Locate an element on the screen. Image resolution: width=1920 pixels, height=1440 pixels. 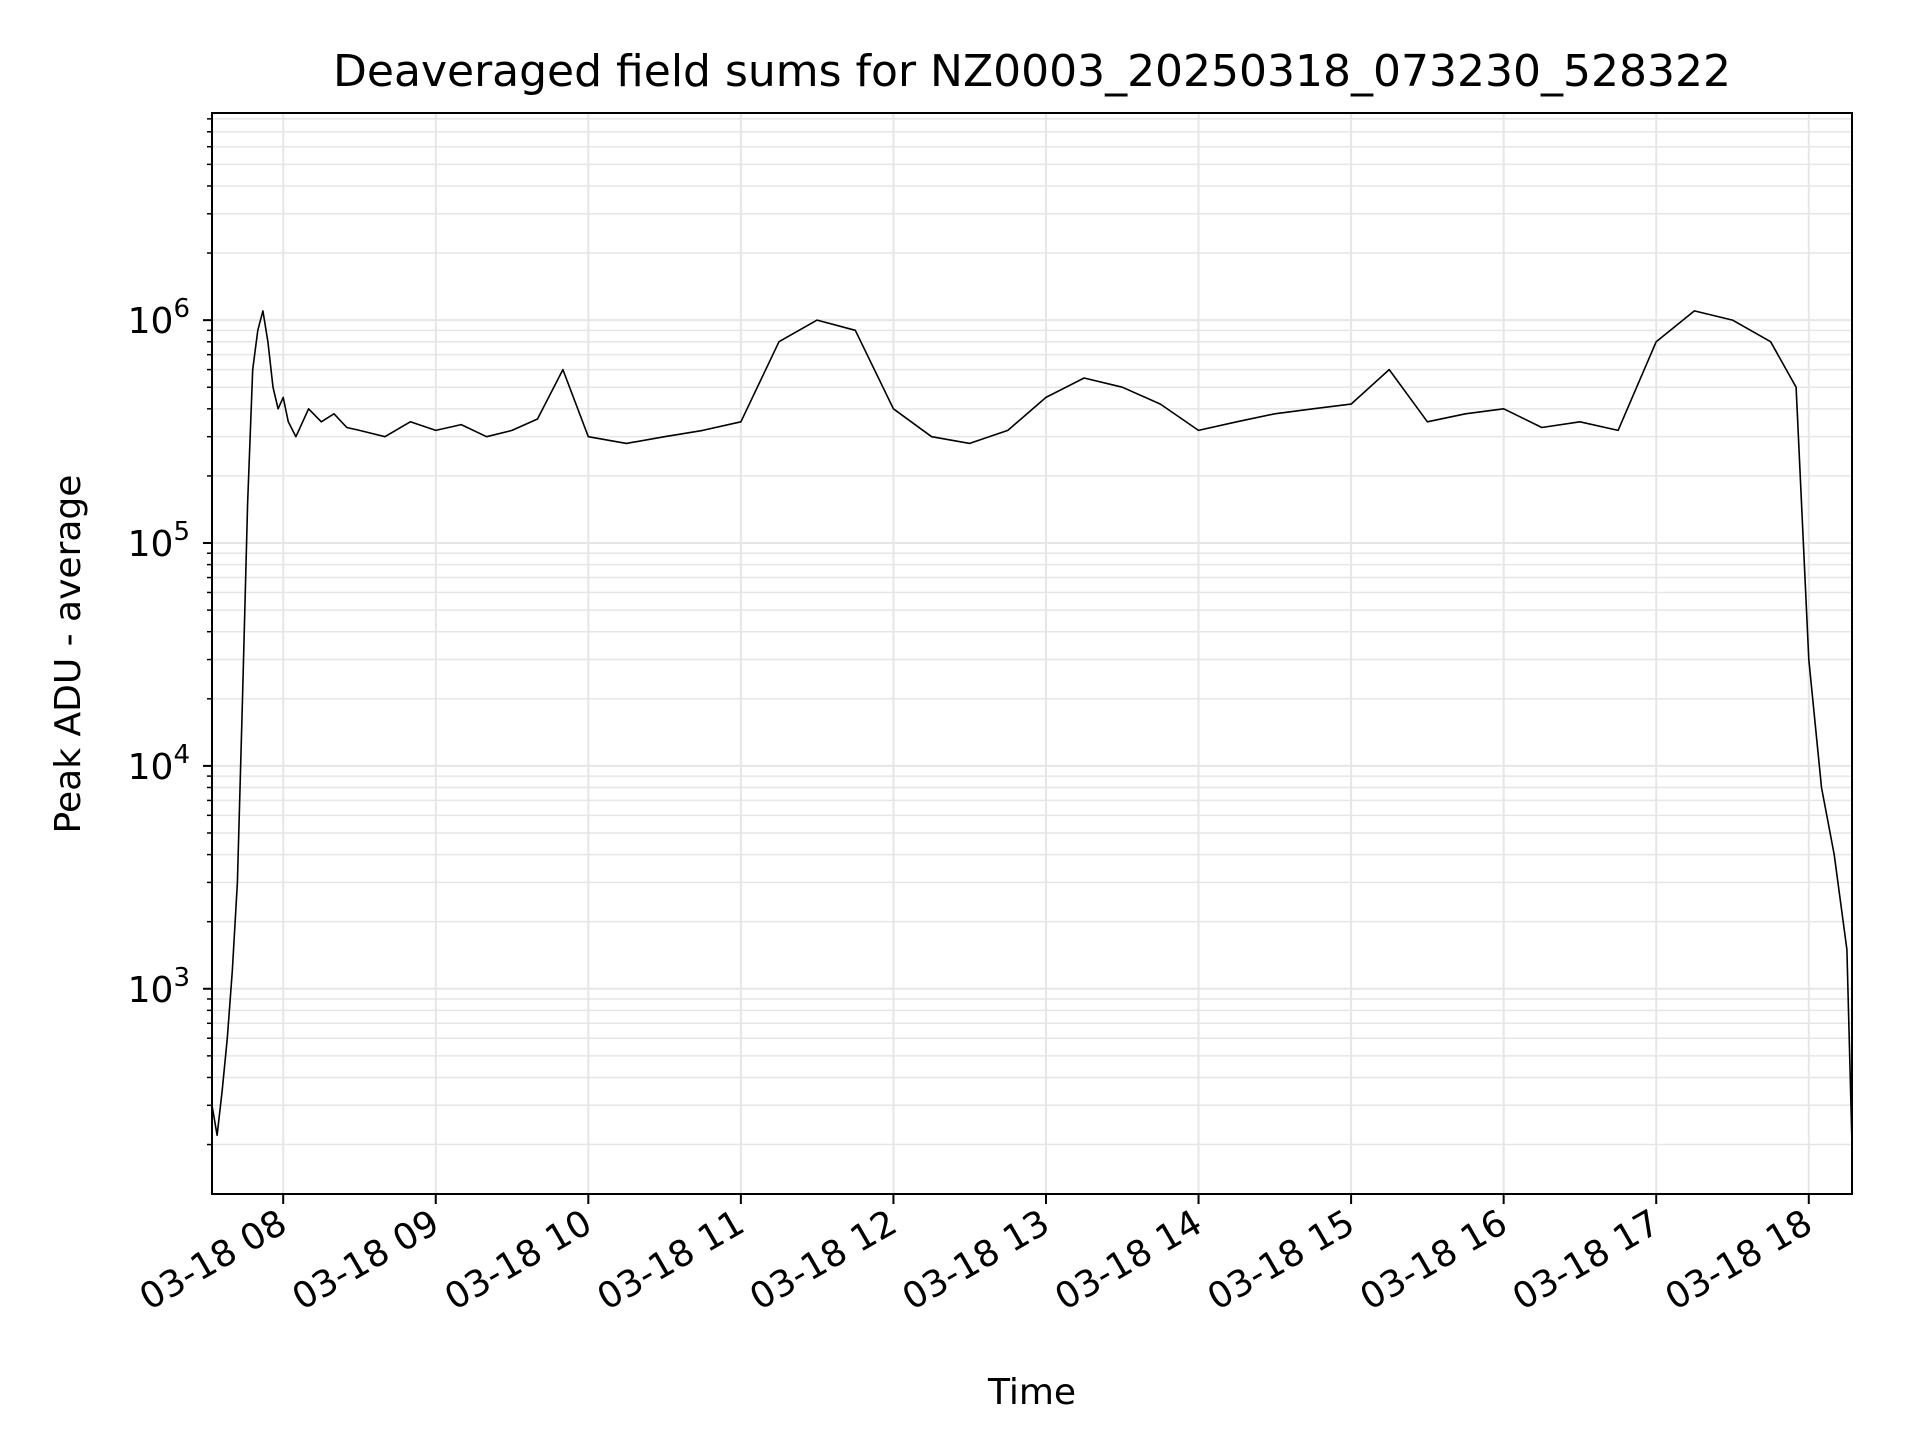
y-tick-exponent: 3 is located at coordinates (181, 978).